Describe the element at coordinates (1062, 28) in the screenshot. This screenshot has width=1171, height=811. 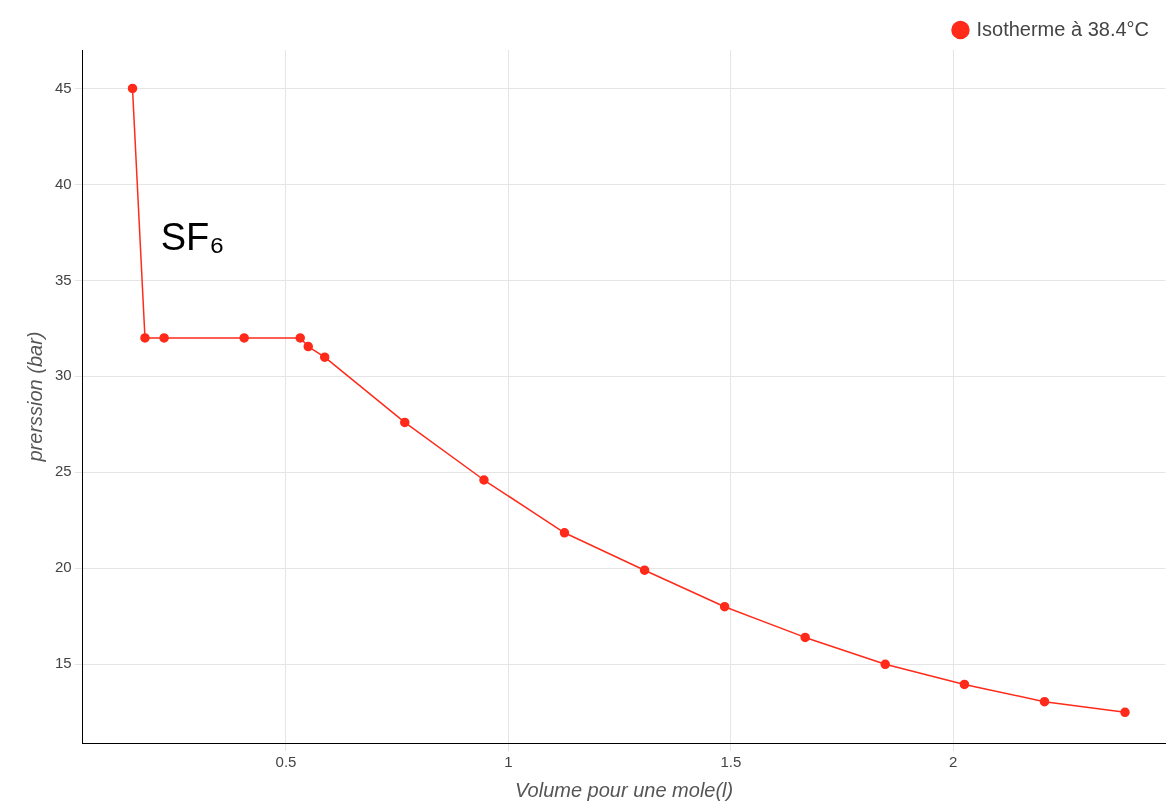
I see `legend-label: Isotherme à 38.4°C` at that location.